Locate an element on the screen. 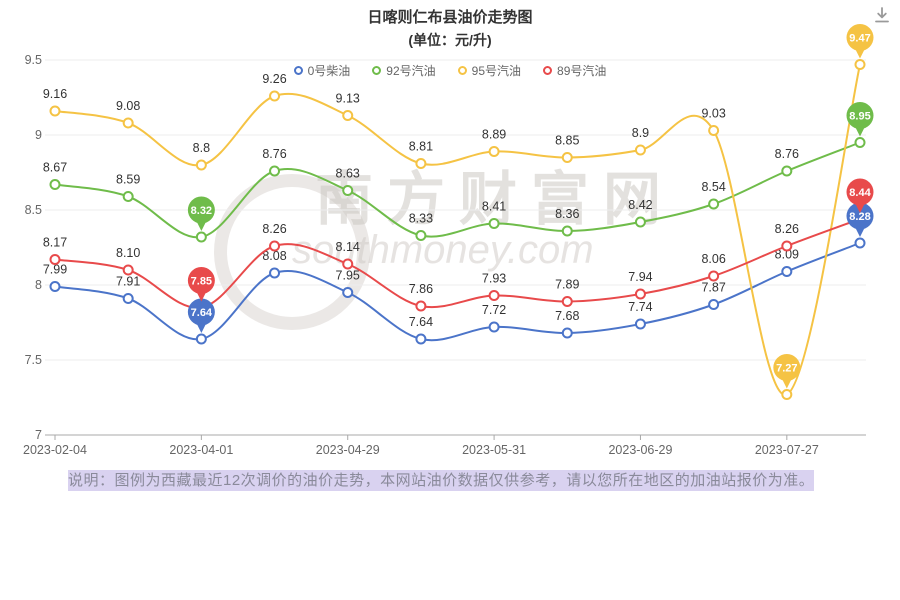  legend-item-89号汽油: 89号汽油 is located at coordinates (574, 70).